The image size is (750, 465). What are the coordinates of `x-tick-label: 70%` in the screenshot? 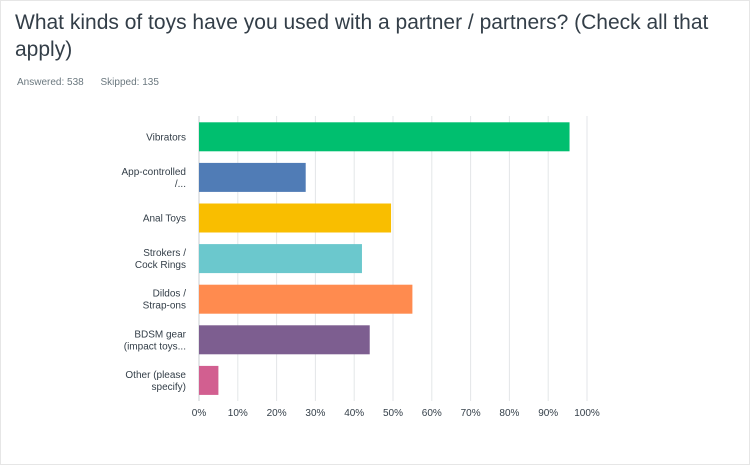 It's located at (471, 413).